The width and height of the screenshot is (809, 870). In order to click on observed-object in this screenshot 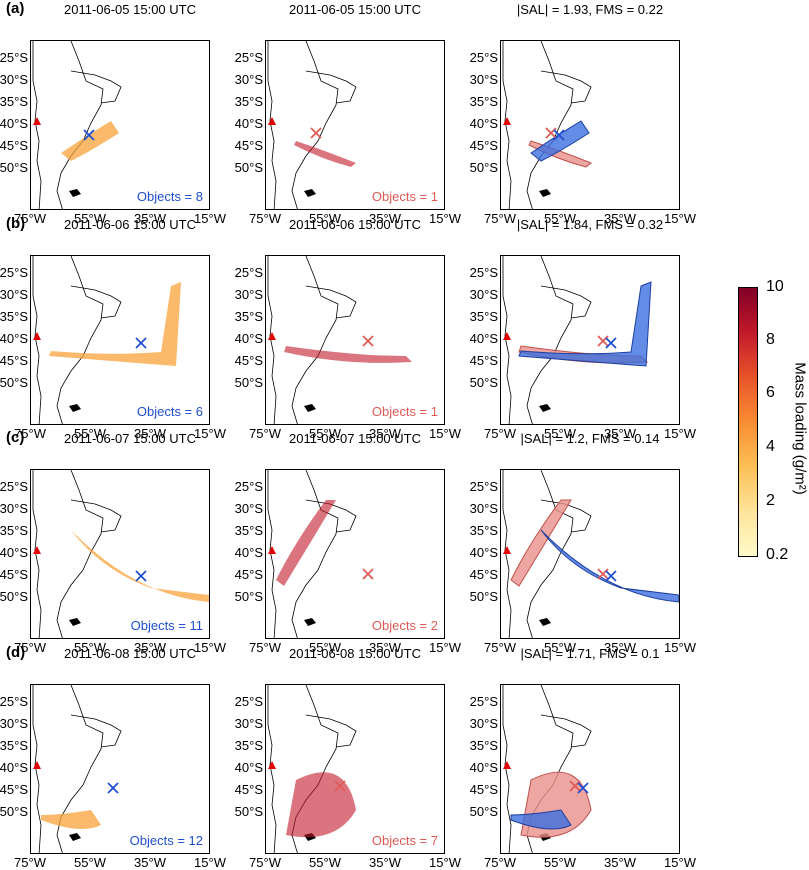, I will do `click(585, 324)`.